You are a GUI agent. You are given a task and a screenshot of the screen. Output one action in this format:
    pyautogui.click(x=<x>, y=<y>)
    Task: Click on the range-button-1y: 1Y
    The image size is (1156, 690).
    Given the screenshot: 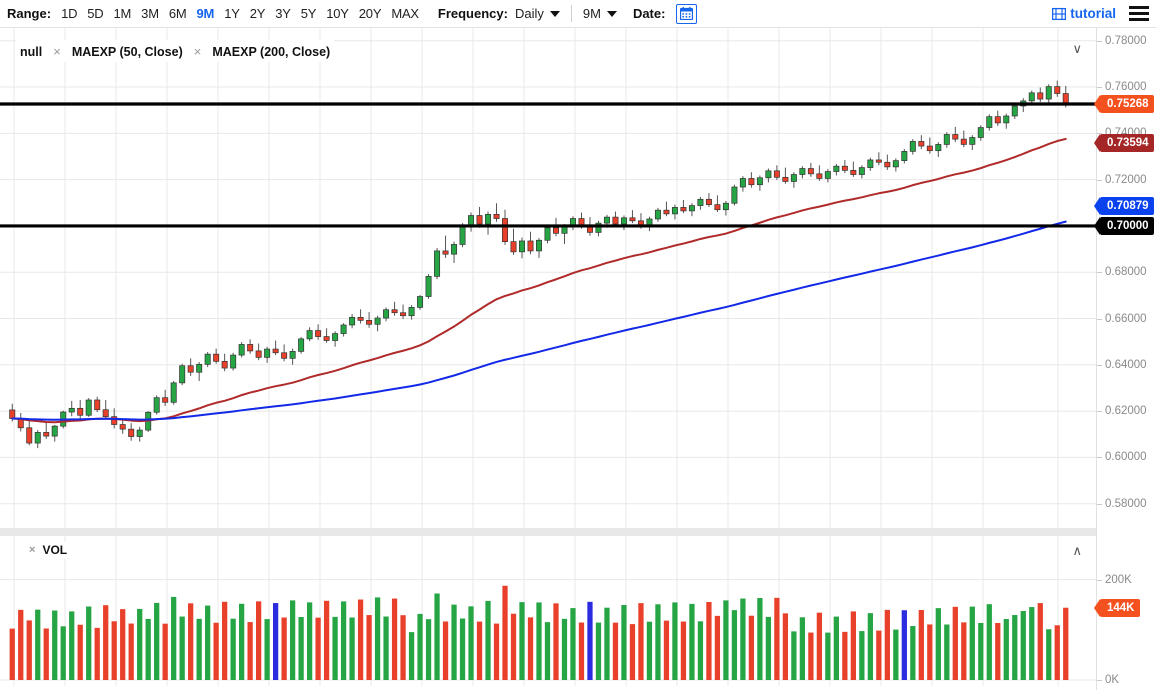 What is the action you would take?
    pyautogui.click(x=232, y=13)
    